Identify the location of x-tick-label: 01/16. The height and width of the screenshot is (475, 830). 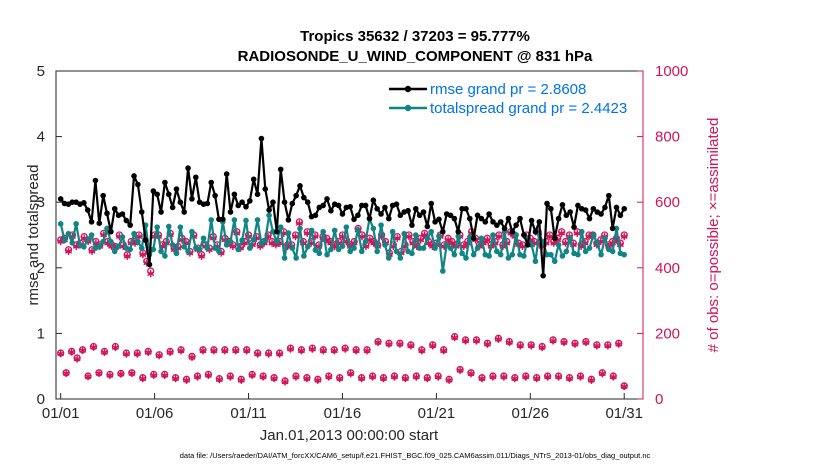
(343, 413).